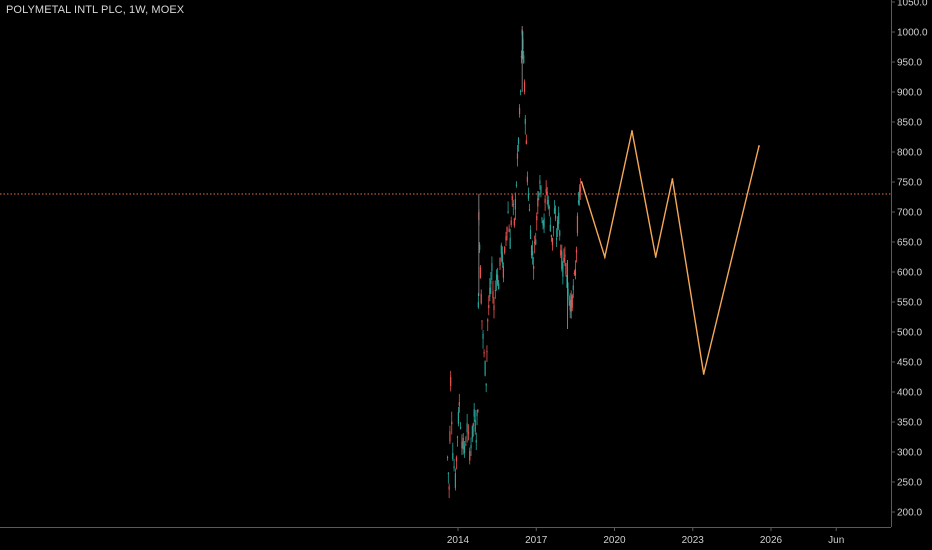  Describe the element at coordinates (909, 303) in the screenshot. I see `y-tick-label: 550.0` at that location.